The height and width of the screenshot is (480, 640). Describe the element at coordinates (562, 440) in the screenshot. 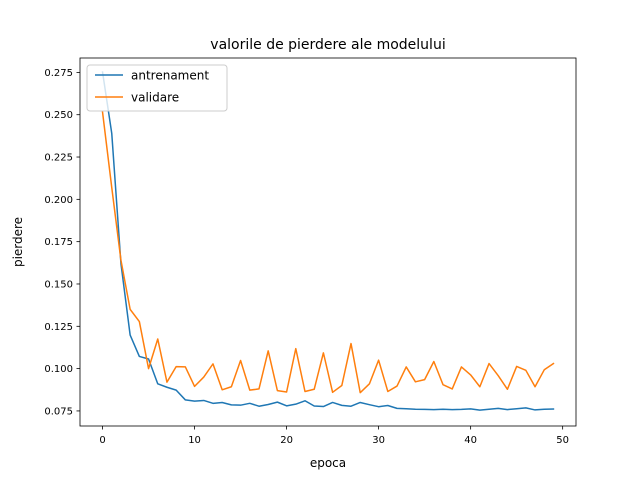

I see `x-tick-label: 50` at that location.